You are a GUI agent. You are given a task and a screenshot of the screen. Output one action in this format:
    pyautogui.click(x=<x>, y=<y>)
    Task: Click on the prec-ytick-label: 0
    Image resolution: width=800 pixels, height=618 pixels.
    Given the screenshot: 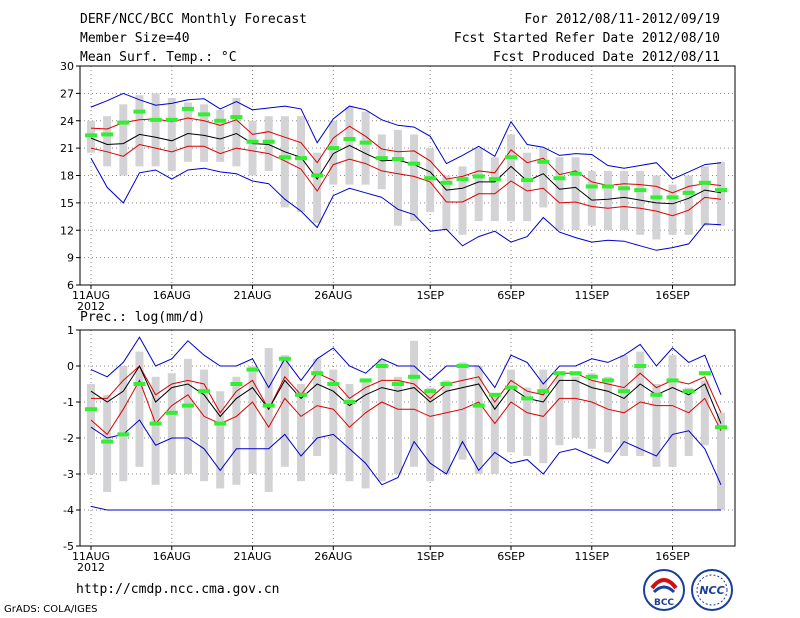 What is the action you would take?
    pyautogui.click(x=70, y=366)
    